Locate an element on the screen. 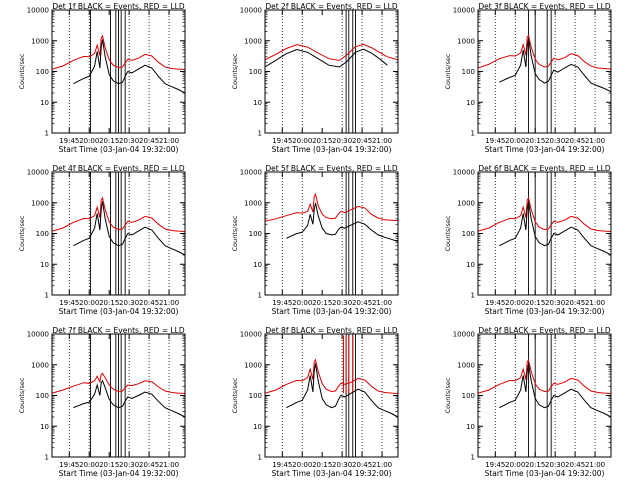 The height and width of the screenshot is (480, 640). chart-title: Det 6f BLACK = Events, RED = LLD is located at coordinates (544, 168).